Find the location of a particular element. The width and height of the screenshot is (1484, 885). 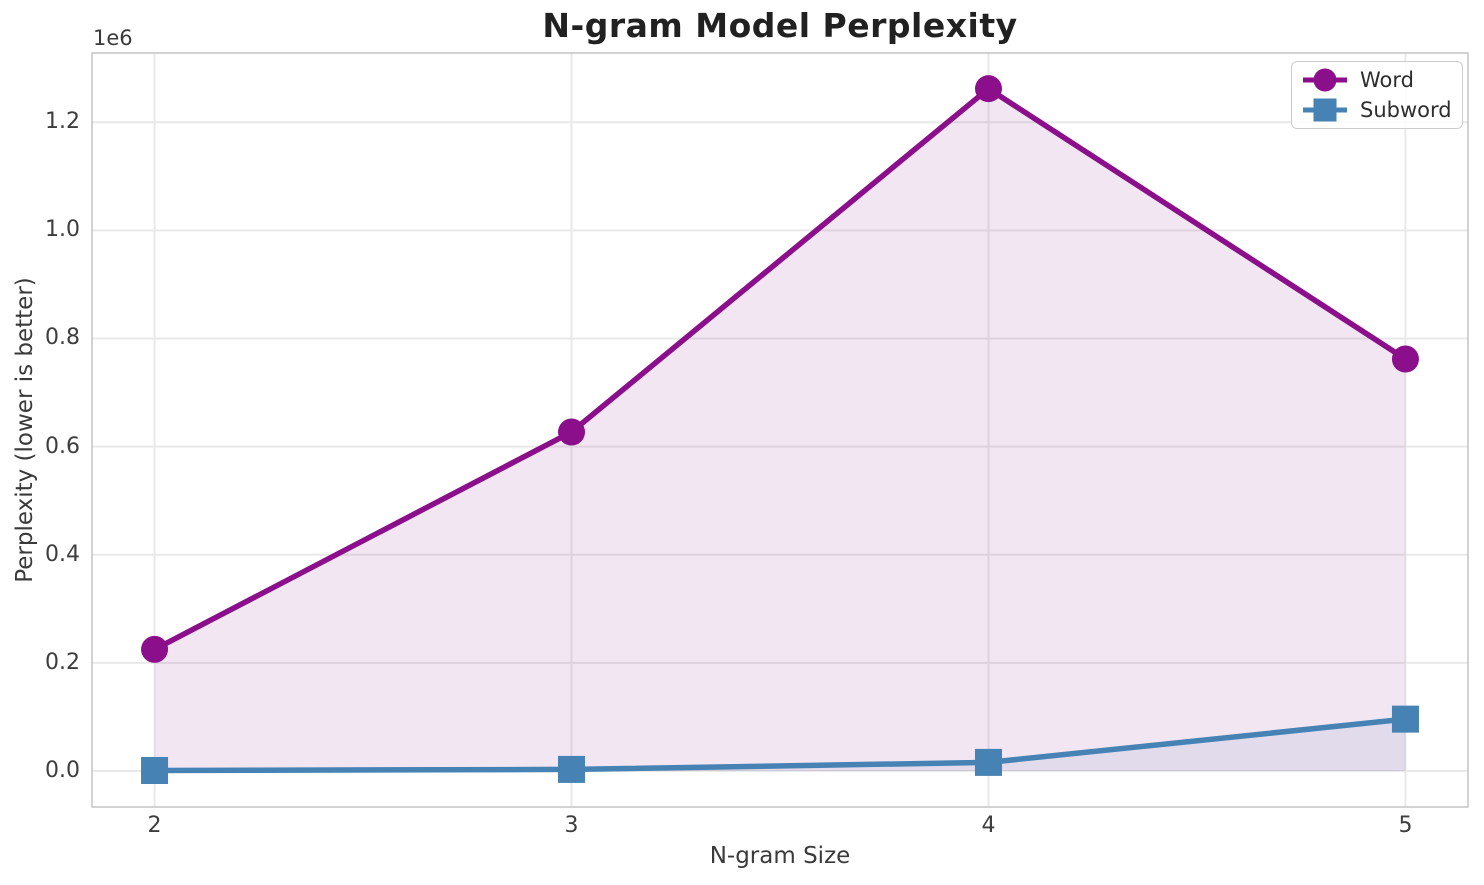

y-axis-label: Perplexity (lower is better) is located at coordinates (25, 430).